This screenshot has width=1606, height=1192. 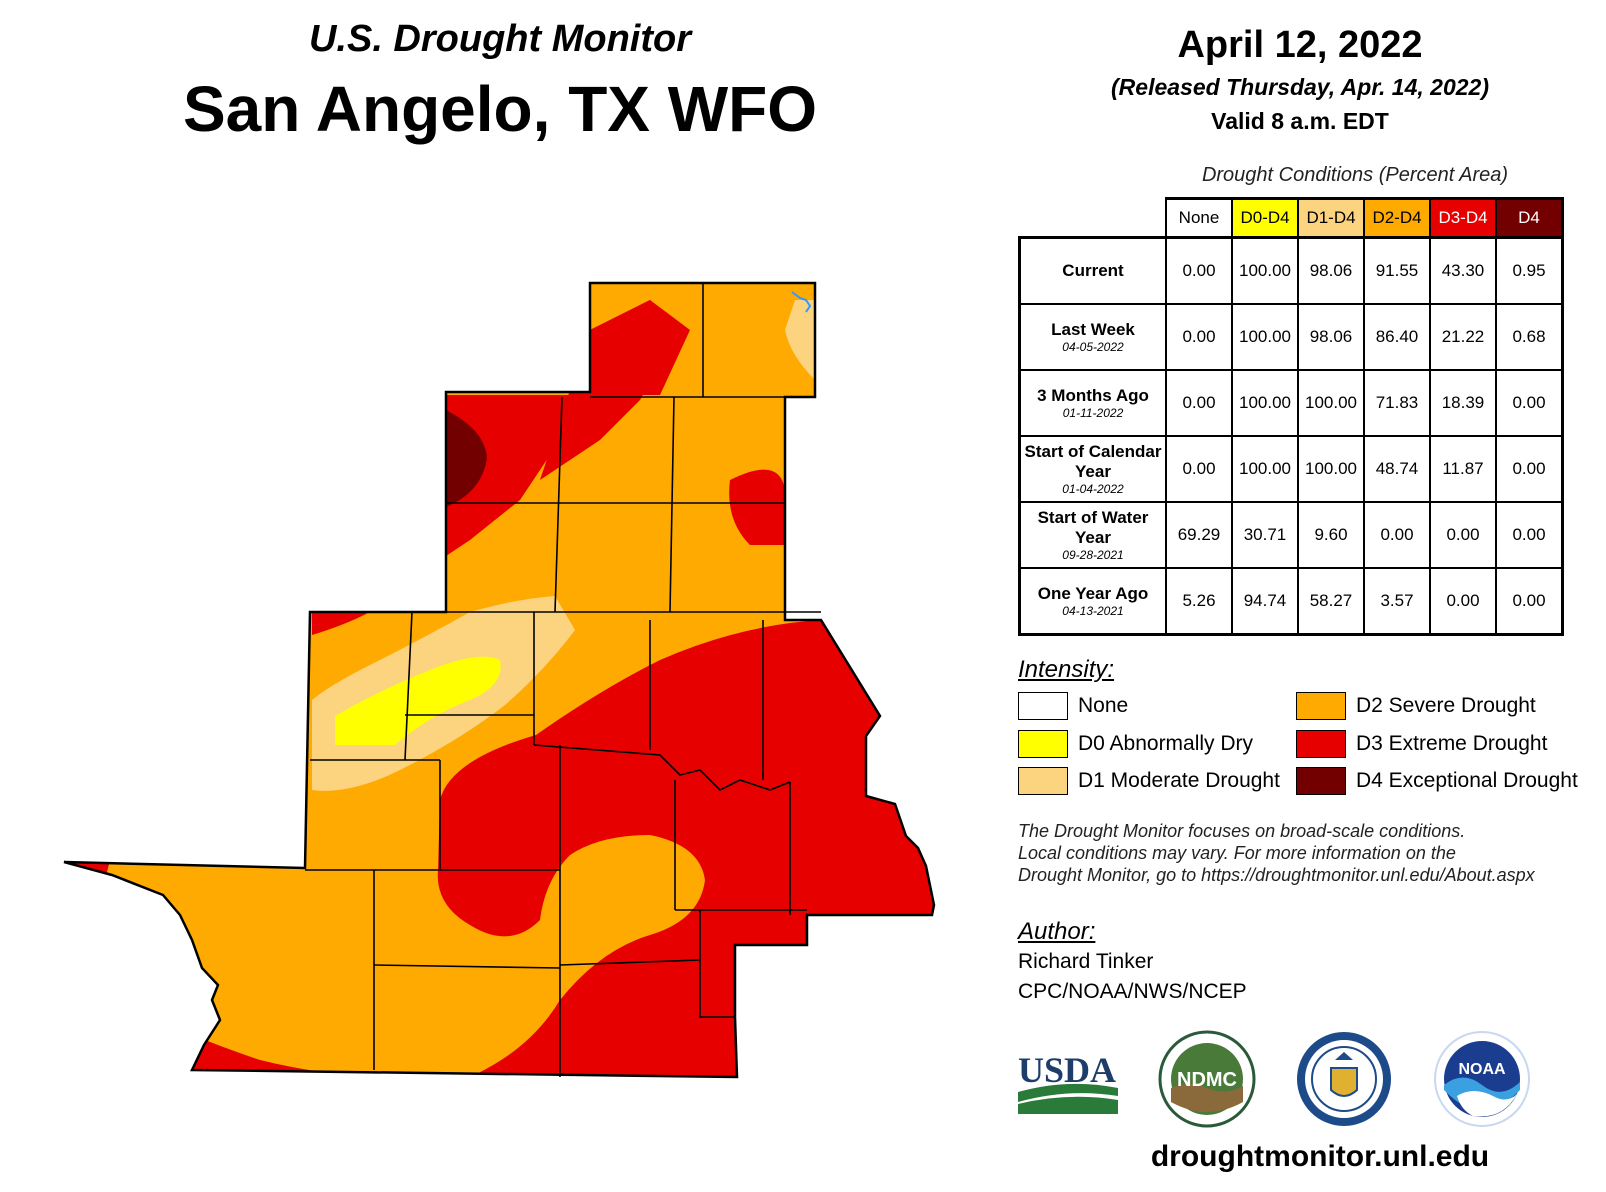 What do you see at coordinates (1265, 535) in the screenshot?
I see `table-cell: 30.71` at bounding box center [1265, 535].